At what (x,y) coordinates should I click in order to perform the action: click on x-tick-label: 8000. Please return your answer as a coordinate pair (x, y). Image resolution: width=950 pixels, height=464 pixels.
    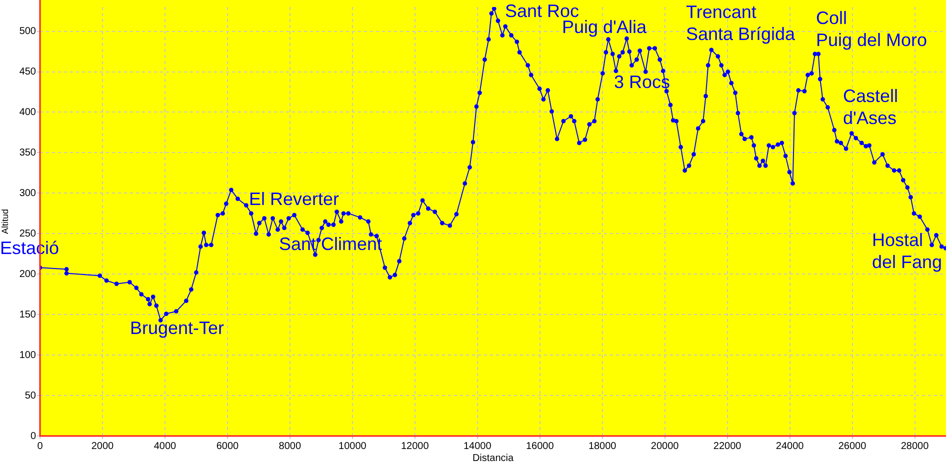
    Looking at the image, I should click on (290, 446).